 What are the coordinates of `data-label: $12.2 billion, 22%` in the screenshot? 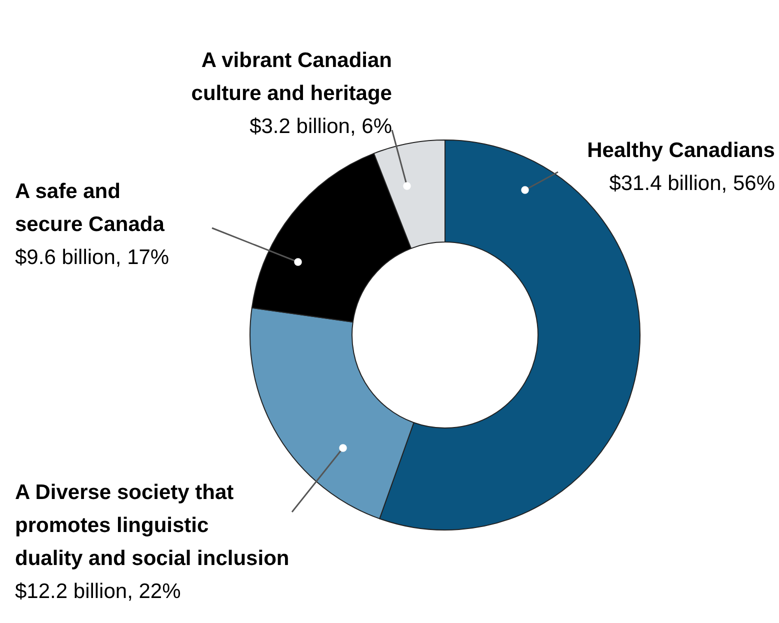 It's located at (98, 591).